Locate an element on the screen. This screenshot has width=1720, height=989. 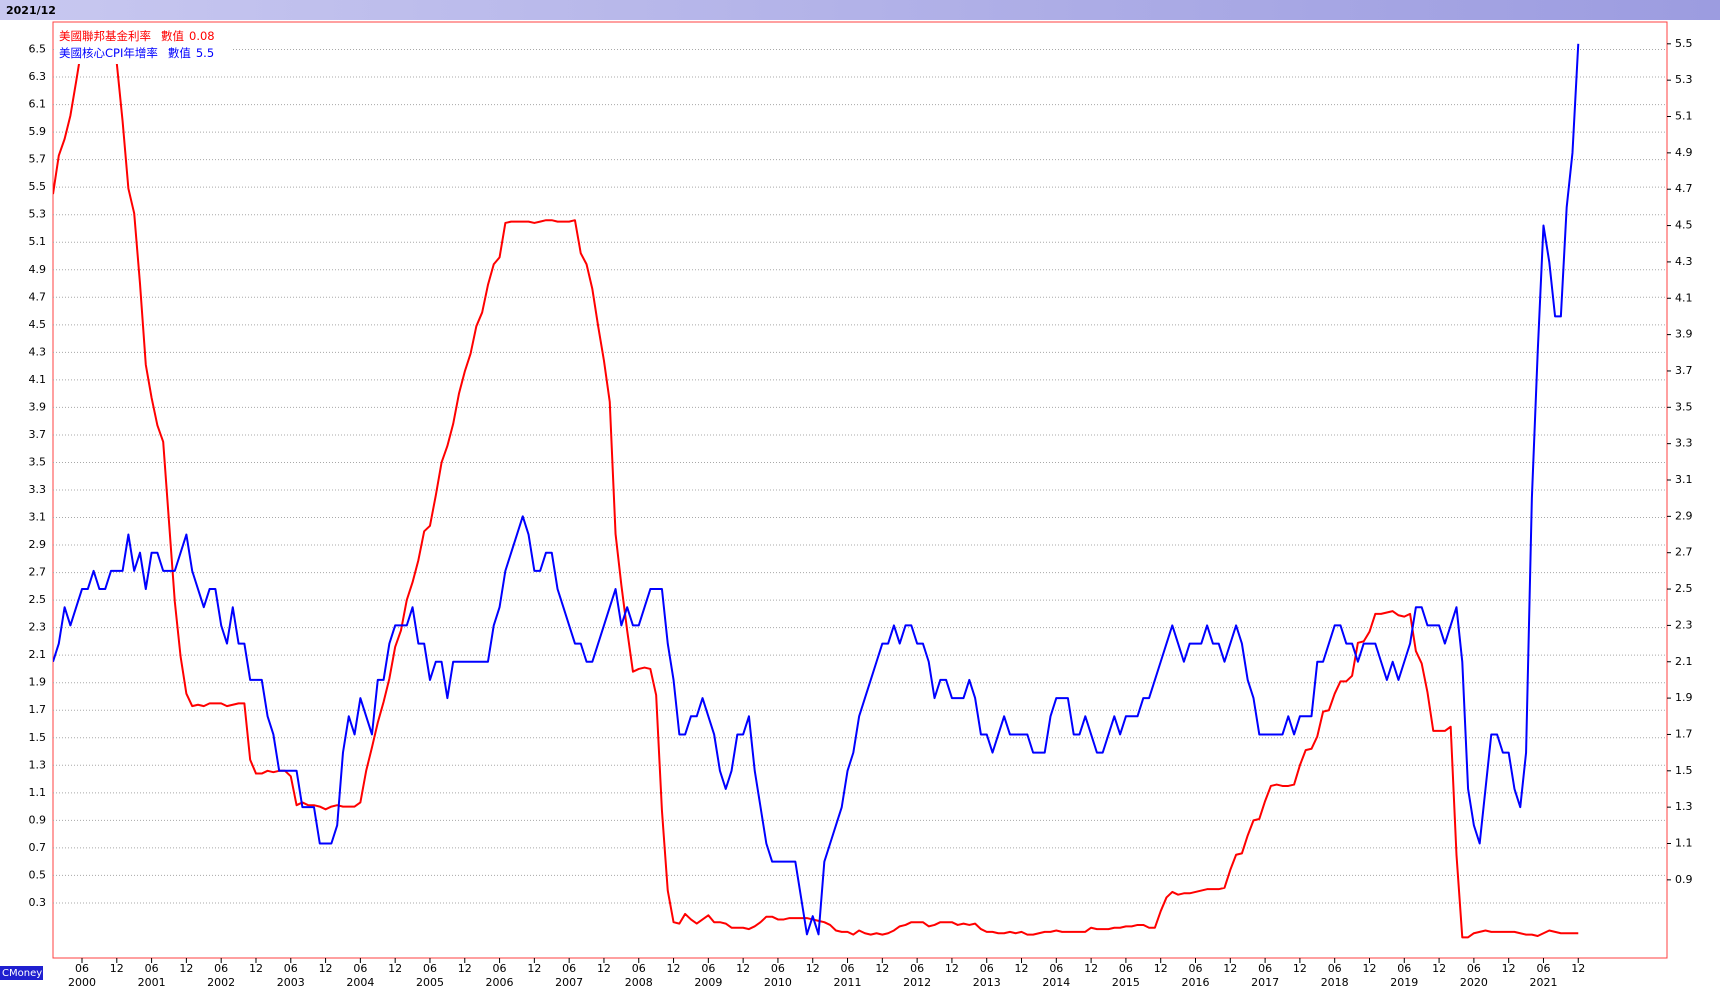
y-tick-label: 3.5 is located at coordinates (38, 461).